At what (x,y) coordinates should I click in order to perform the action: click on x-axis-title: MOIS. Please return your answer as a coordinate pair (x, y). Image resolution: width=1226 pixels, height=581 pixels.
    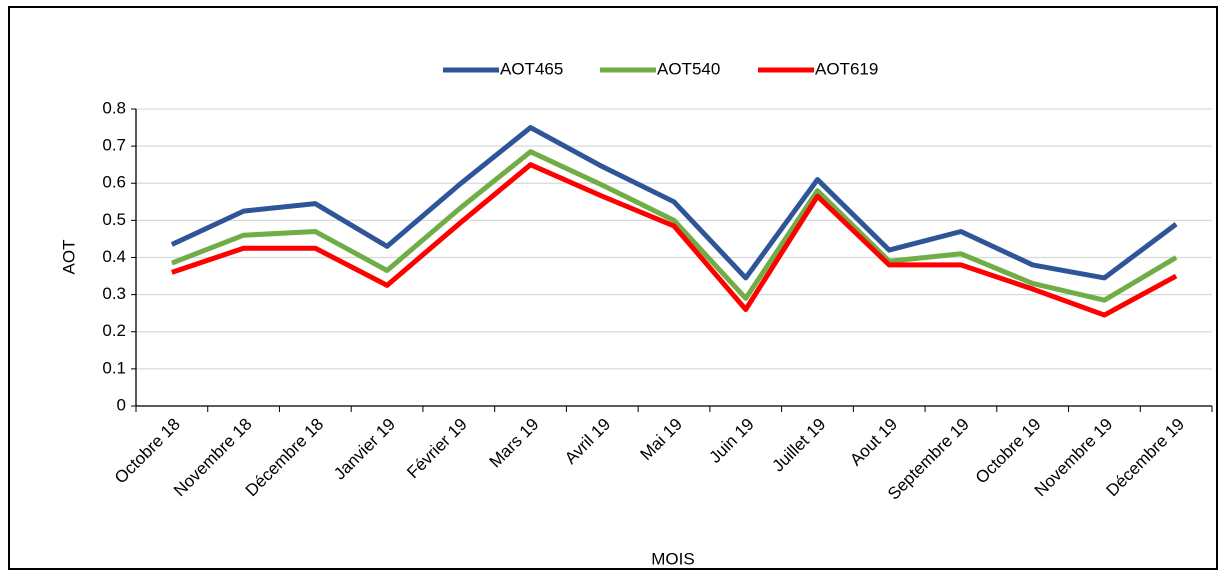
    Looking at the image, I should click on (672, 558).